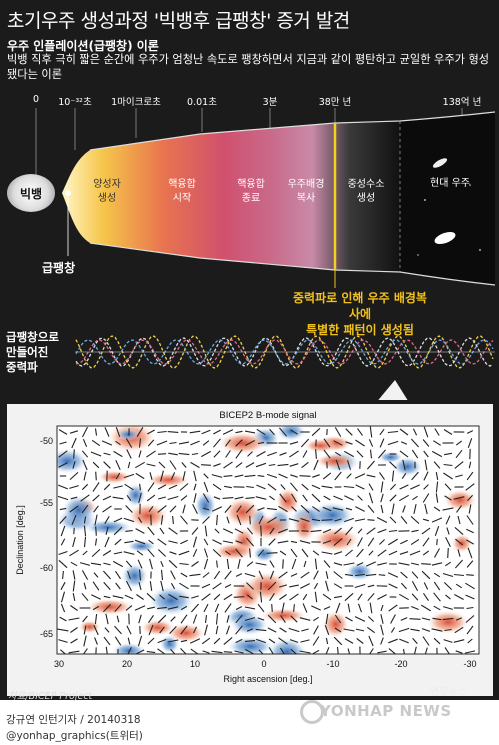 The height and width of the screenshot is (745, 499). I want to click on map-title: BICEP2 B-mode signal, so click(267, 415).